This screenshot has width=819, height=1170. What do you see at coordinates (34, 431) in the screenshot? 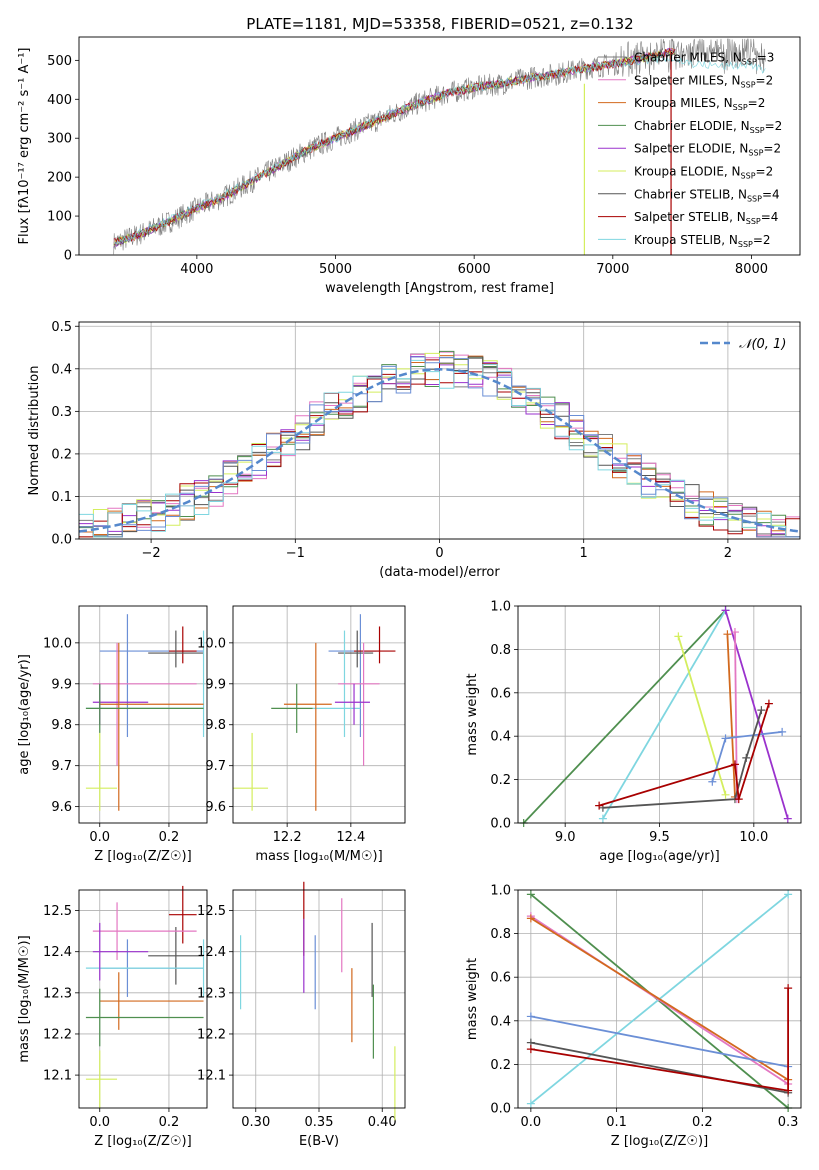
I see `y-axis-label: Normed distribution` at bounding box center [34, 431].